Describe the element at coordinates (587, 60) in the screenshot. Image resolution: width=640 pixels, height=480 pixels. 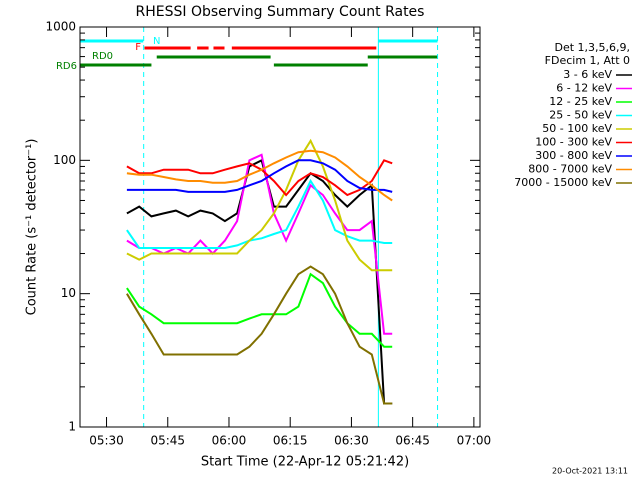
I see `legend-header: FDecim 1, Att 0` at that location.